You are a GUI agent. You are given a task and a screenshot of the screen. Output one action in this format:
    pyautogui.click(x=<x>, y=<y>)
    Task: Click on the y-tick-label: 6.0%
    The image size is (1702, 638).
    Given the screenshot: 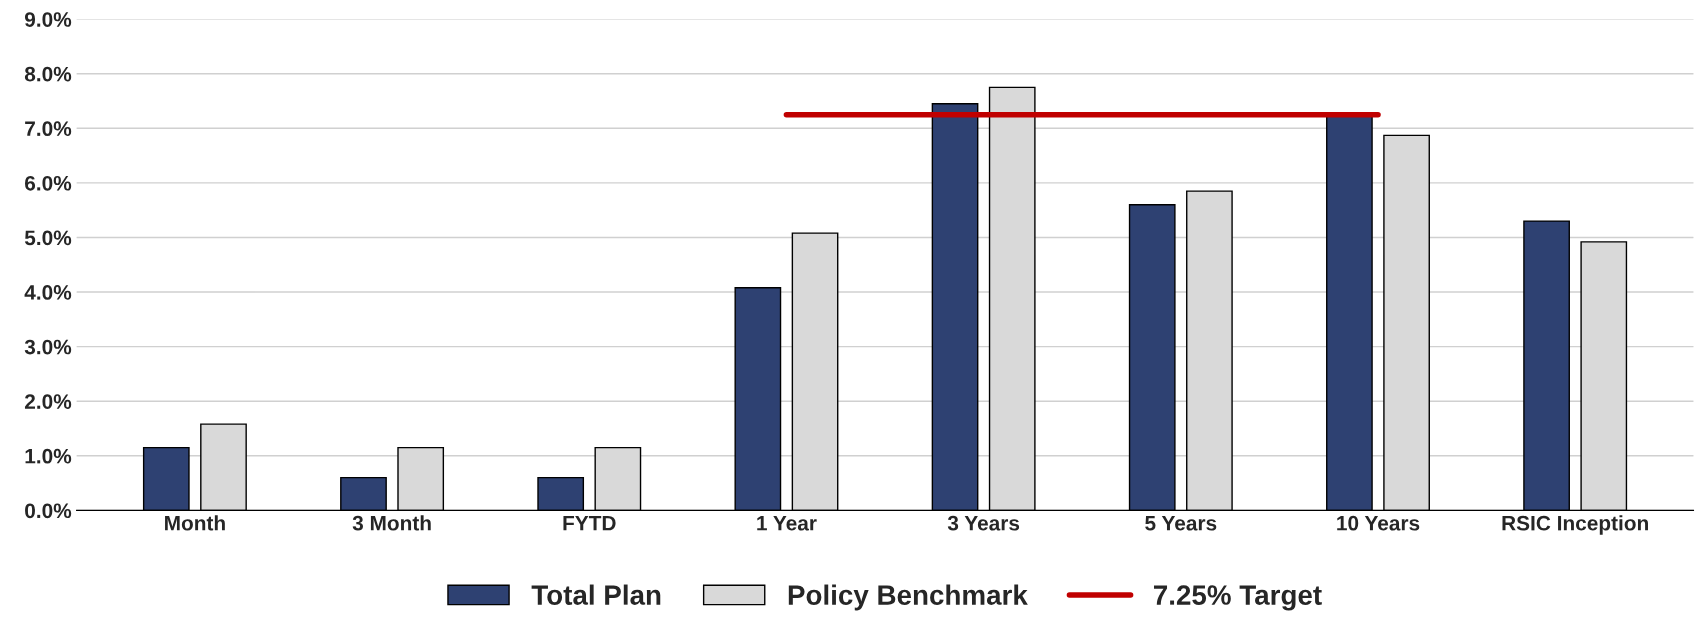 What is the action you would take?
    pyautogui.click(x=48, y=183)
    